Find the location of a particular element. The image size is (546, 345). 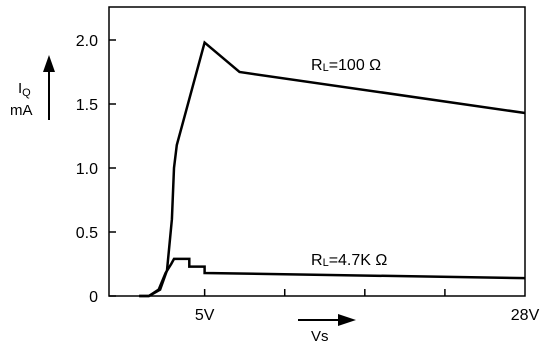

x-axis-ticks: 5V 28V is located at coordinates (367, 306).